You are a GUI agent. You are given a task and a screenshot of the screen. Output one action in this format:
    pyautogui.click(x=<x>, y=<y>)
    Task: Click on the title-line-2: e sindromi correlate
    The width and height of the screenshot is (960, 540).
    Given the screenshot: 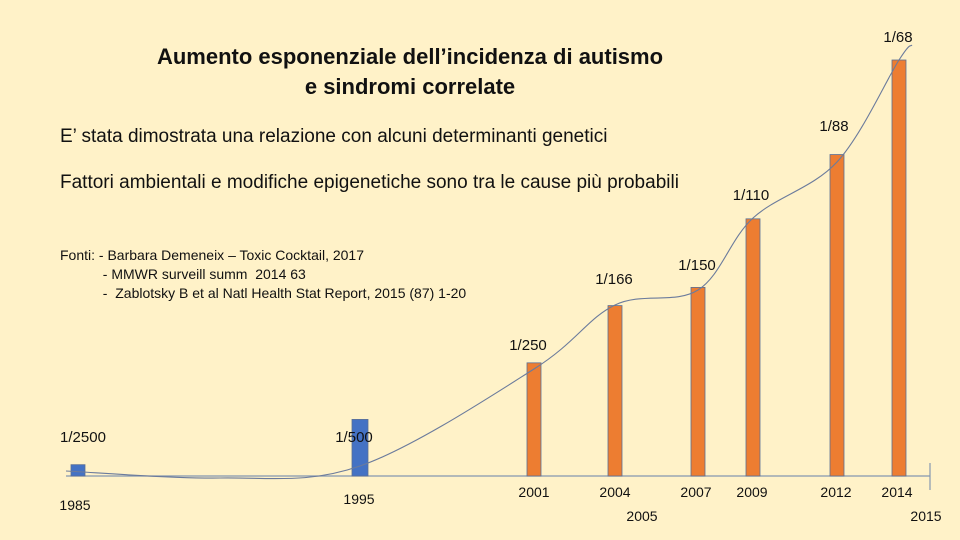 What is the action you would take?
    pyautogui.click(x=410, y=86)
    